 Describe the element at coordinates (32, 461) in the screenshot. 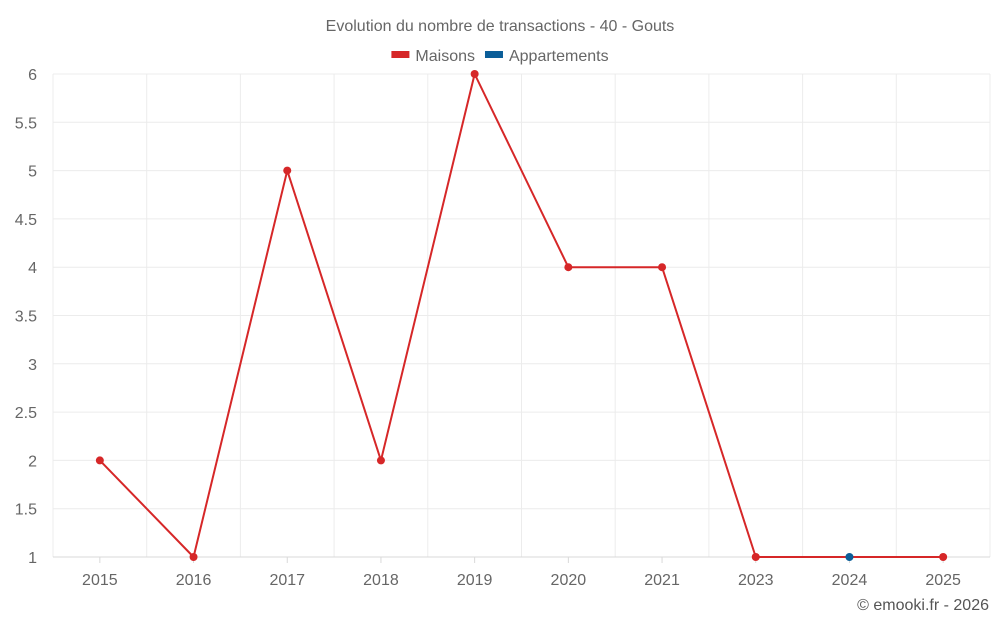

I see `y-tick-label: 2` at that location.